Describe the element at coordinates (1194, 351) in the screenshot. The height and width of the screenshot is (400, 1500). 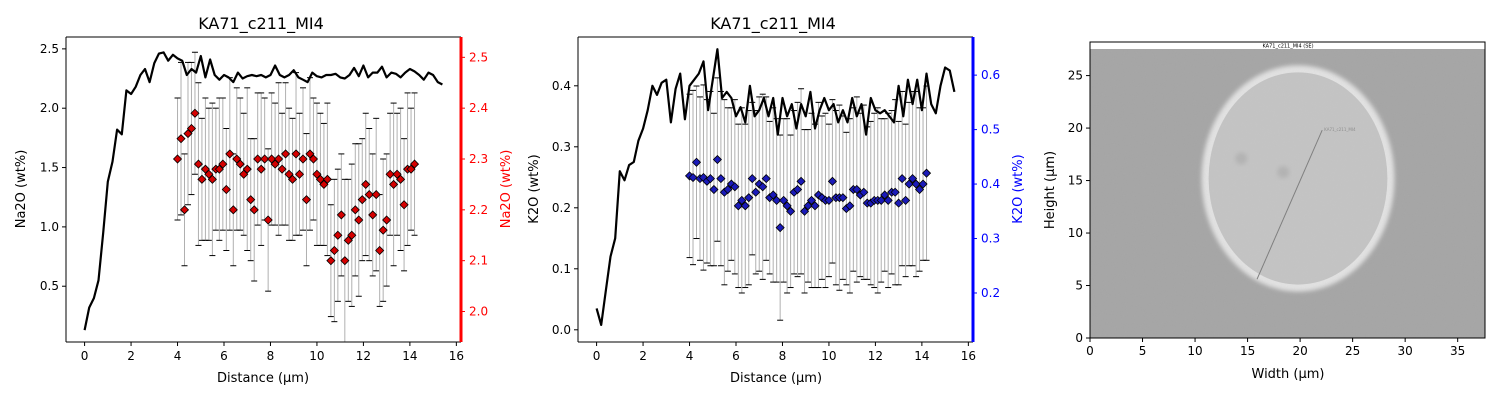
I see `sem-x-tick-label: 10` at that location.